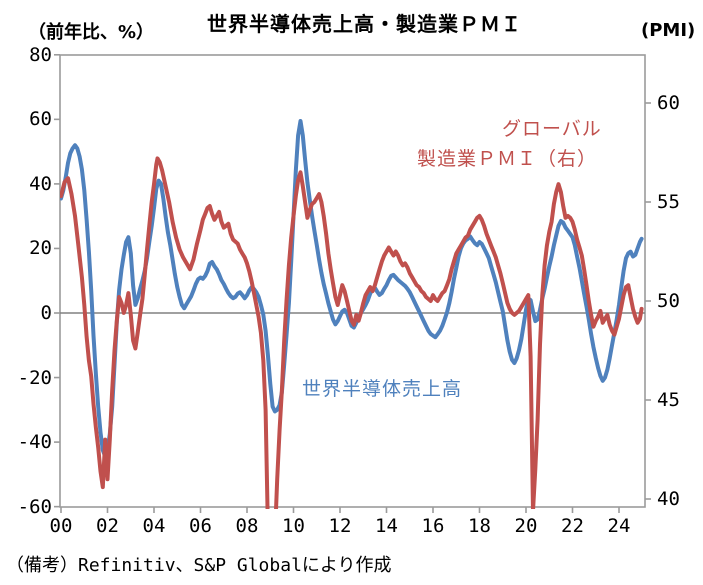 The width and height of the screenshot is (703, 585). What do you see at coordinates (40, 119) in the screenshot?
I see `left-tick-60: 60` at bounding box center [40, 119].